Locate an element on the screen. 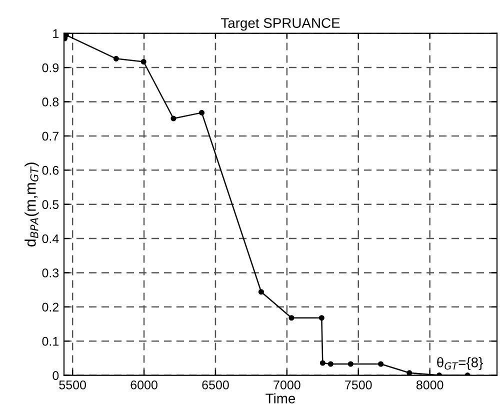  y-tick-label: 0 is located at coordinates (55, 375).